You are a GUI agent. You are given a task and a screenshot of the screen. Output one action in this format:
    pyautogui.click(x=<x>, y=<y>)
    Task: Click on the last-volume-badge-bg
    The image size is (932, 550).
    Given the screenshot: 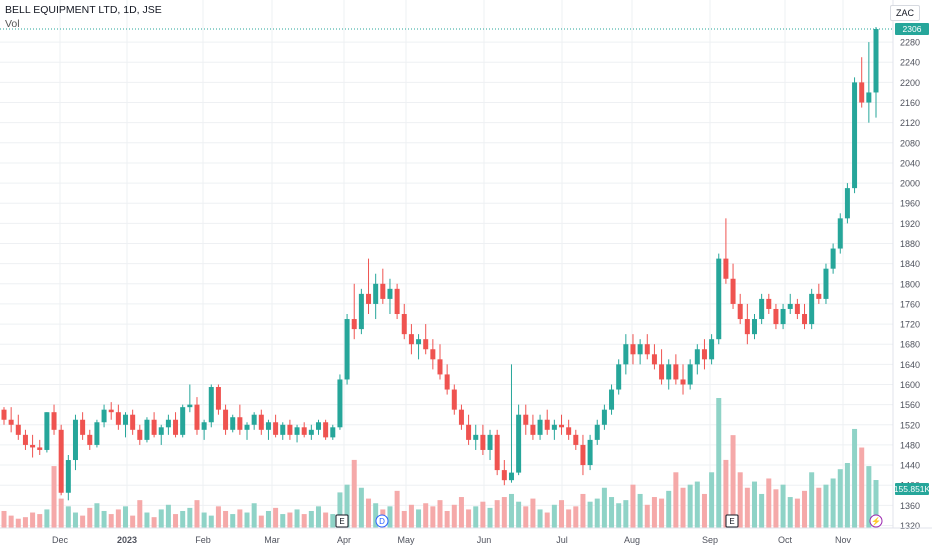 What is the action you would take?
    pyautogui.click(x=912, y=489)
    